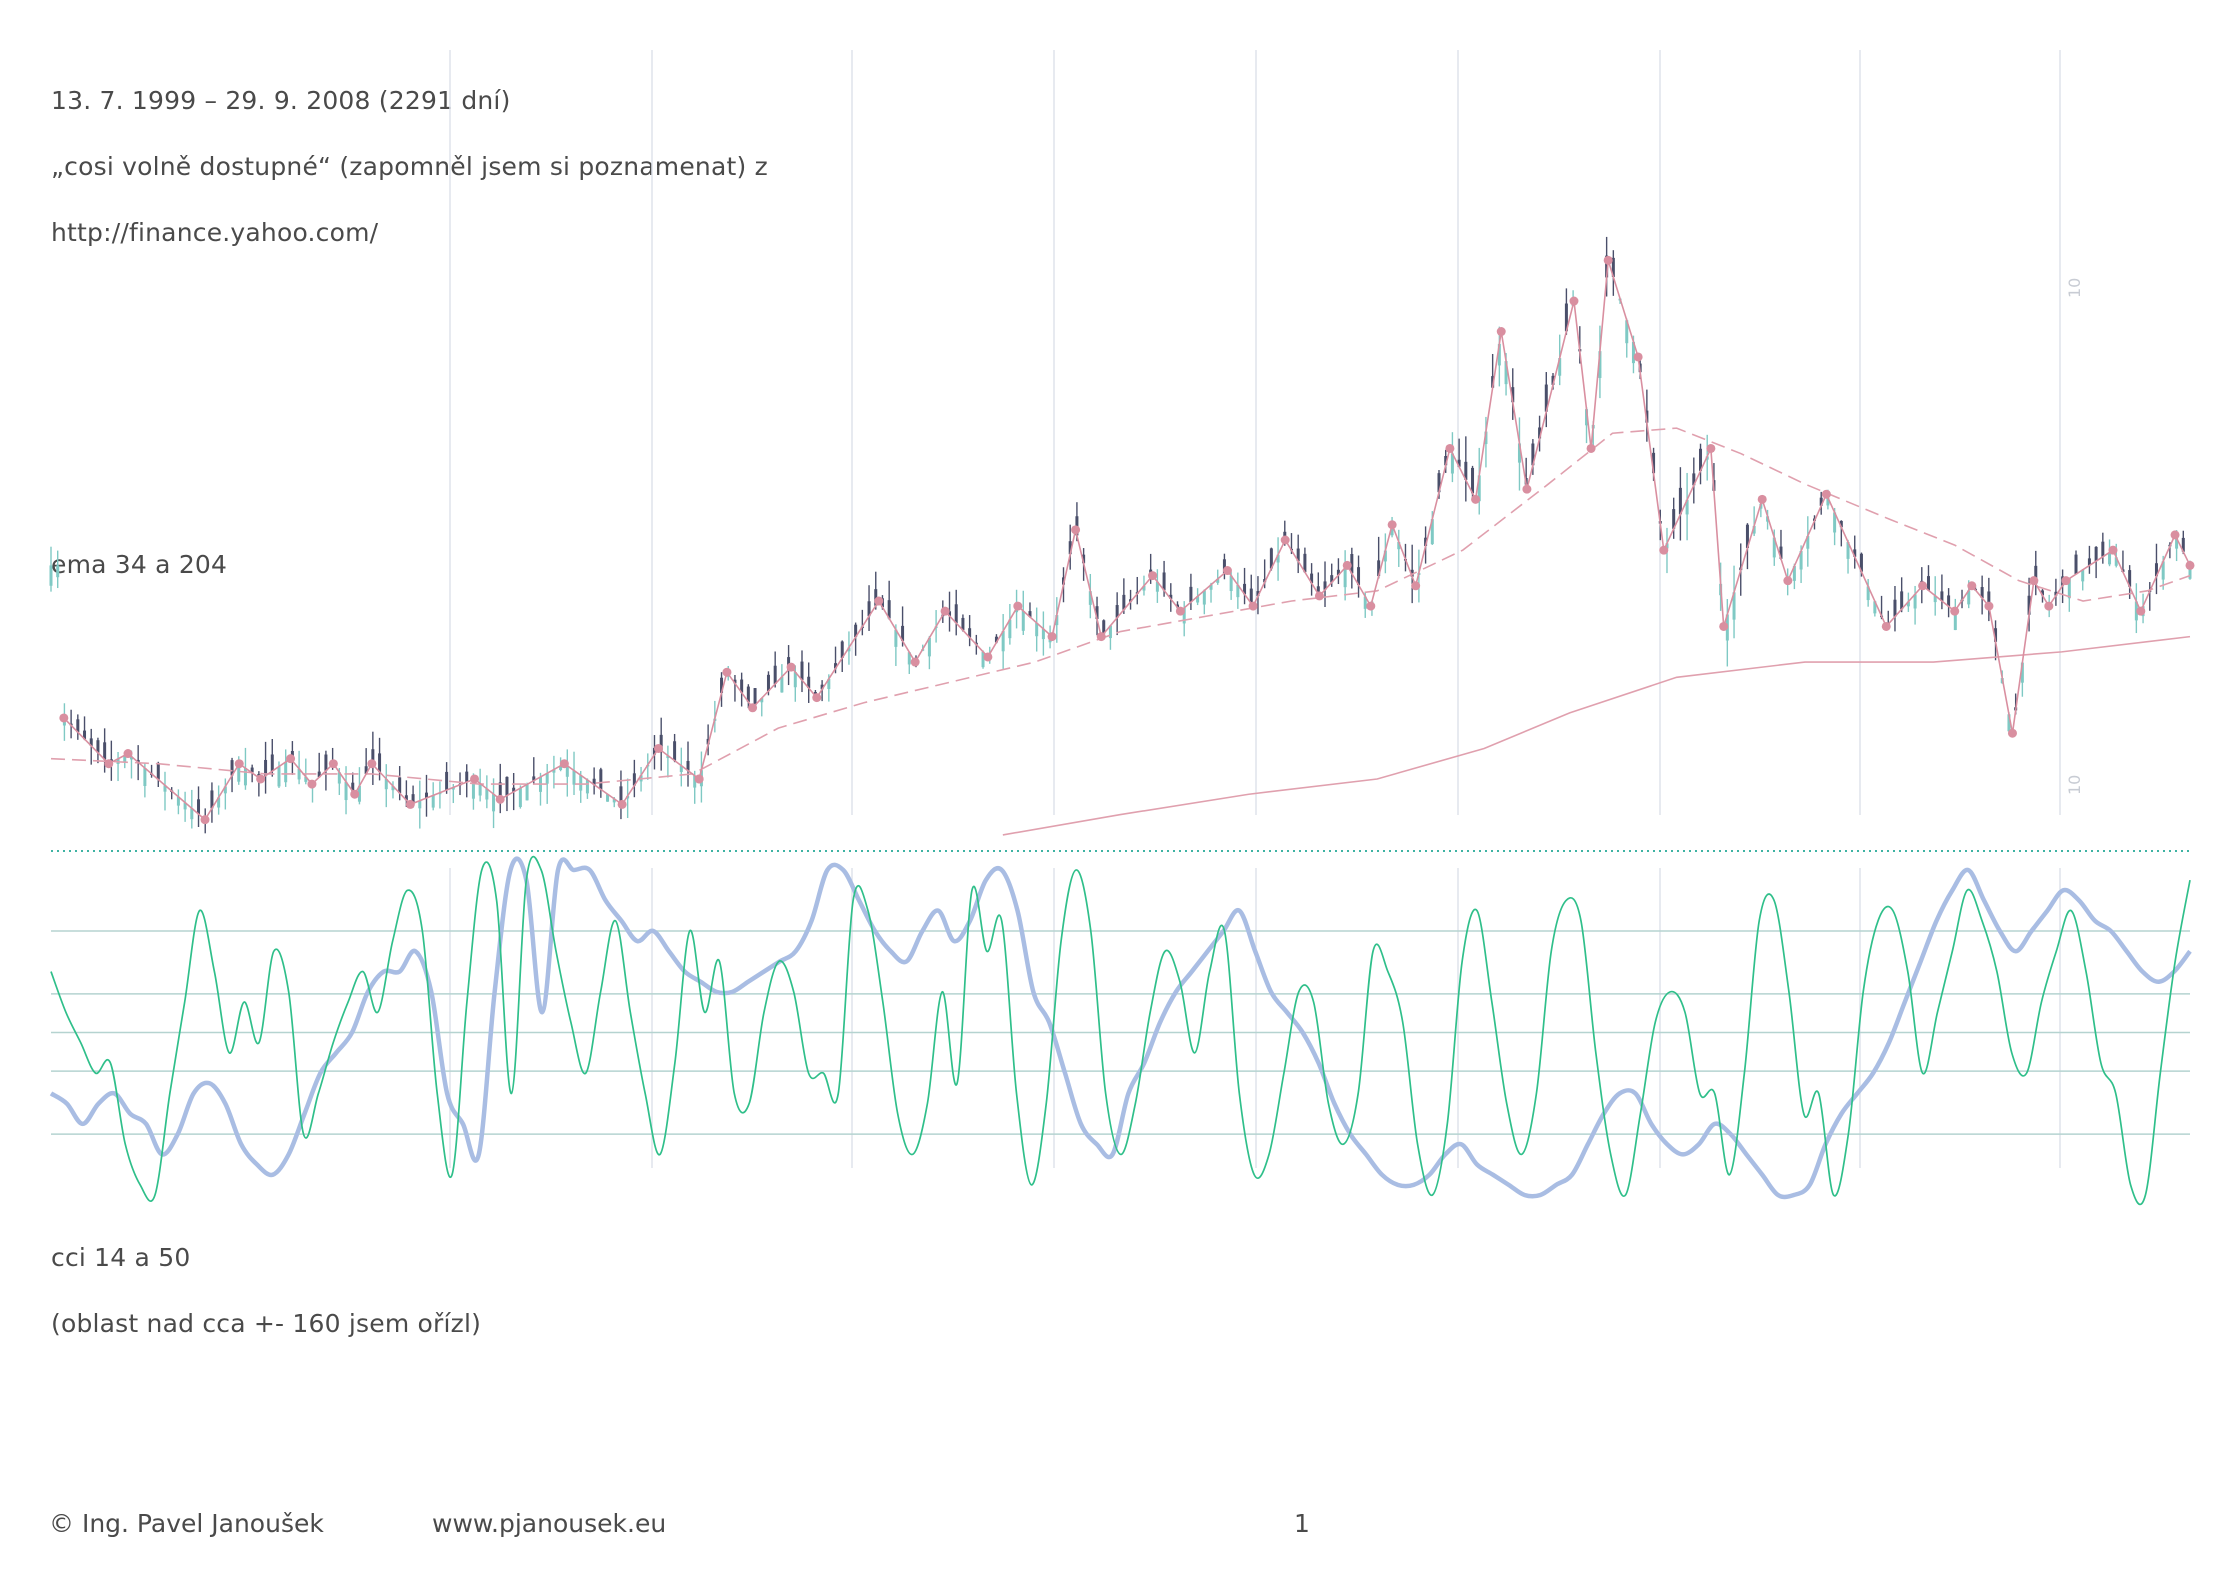 The width and height of the screenshot is (2236, 1580). What do you see at coordinates (215, 232) in the screenshot?
I see `source-url: http://finance.yahoo.com/` at bounding box center [215, 232].